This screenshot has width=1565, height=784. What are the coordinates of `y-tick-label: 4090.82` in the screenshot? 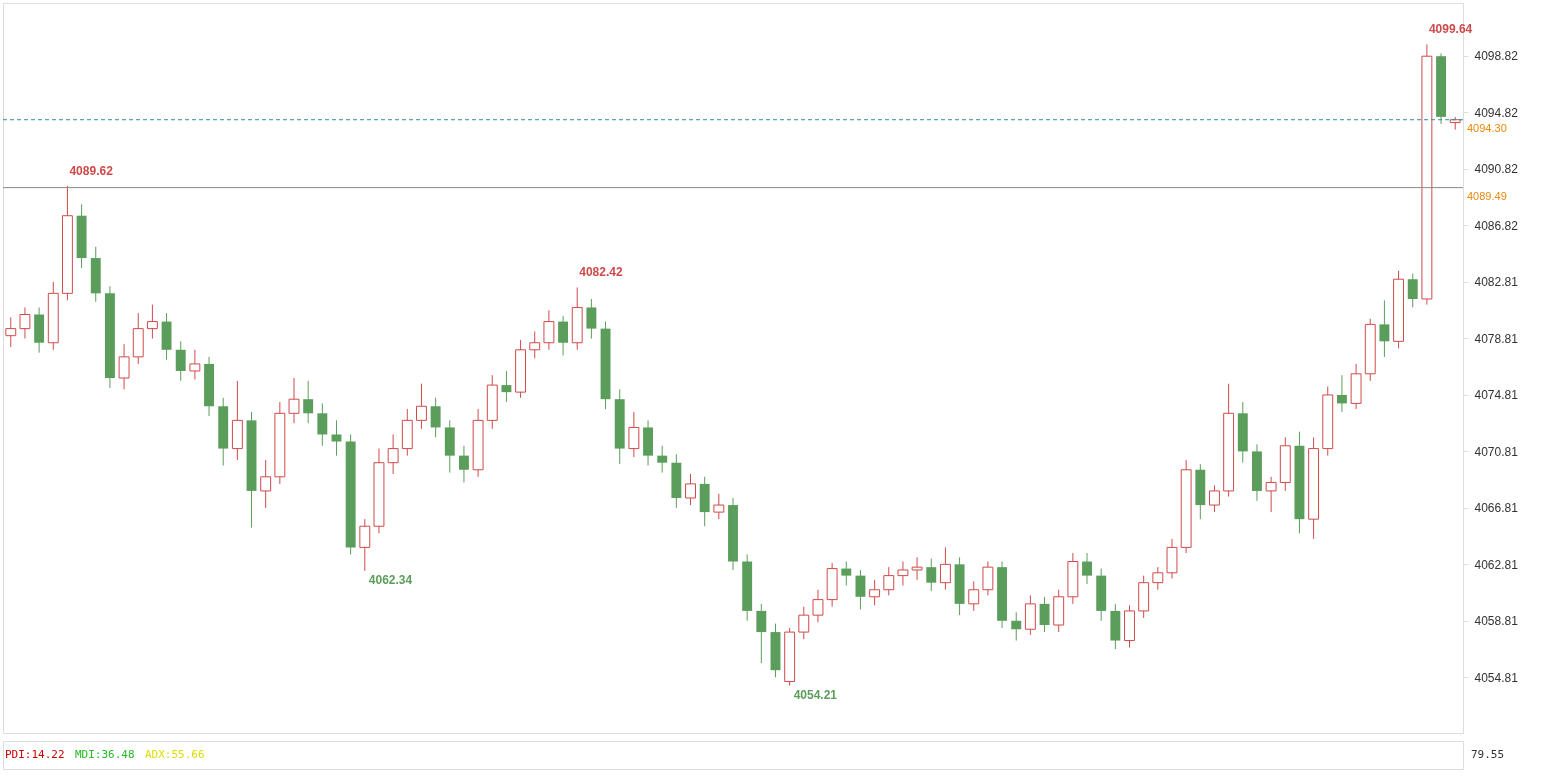 It's located at (1496, 169).